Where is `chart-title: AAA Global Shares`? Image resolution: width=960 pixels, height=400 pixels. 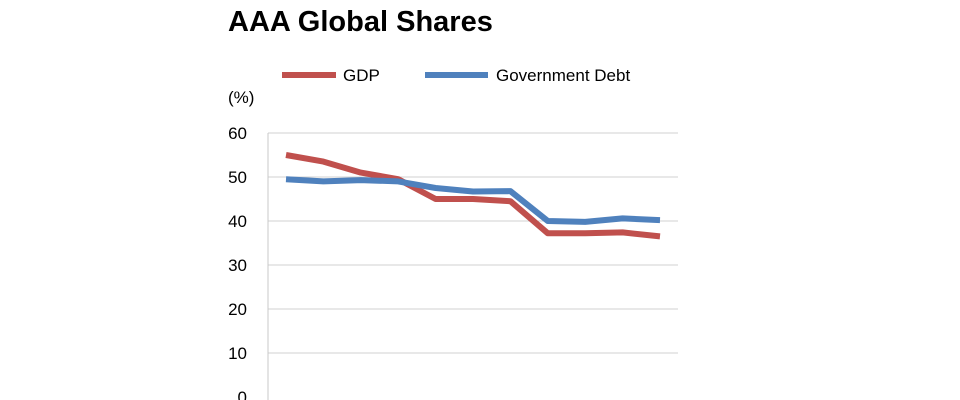 chart-title: AAA Global Shares is located at coordinates (360, 22).